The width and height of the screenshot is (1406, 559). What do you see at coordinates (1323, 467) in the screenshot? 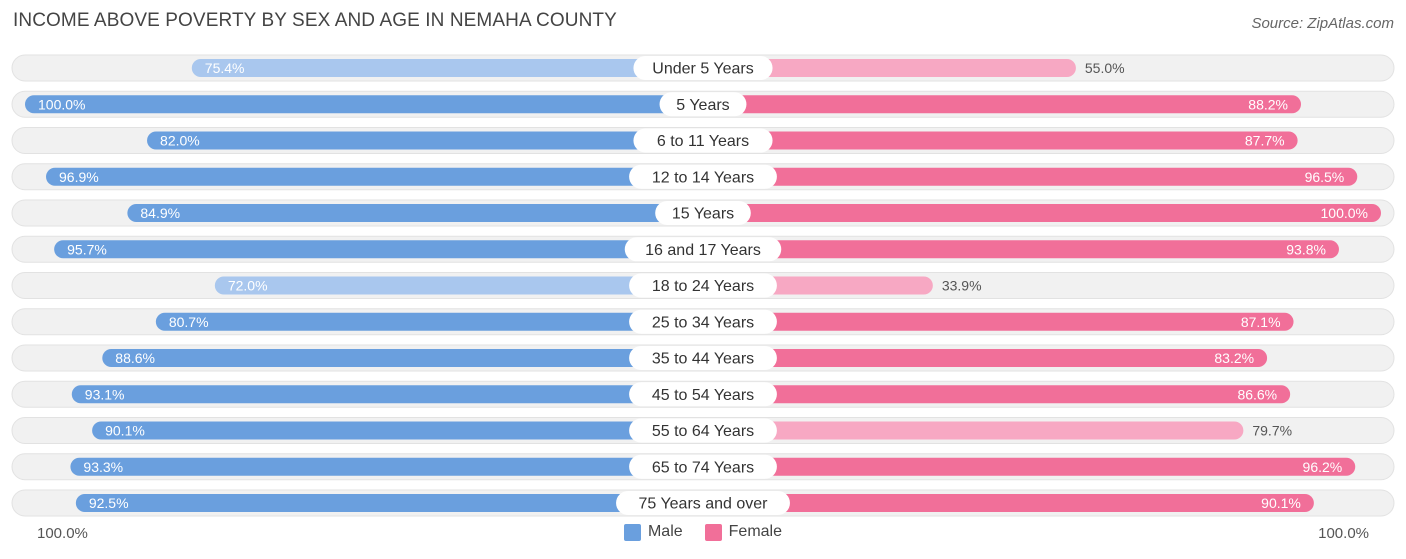
I see `female-value-label: 96.2%` at bounding box center [1323, 467].